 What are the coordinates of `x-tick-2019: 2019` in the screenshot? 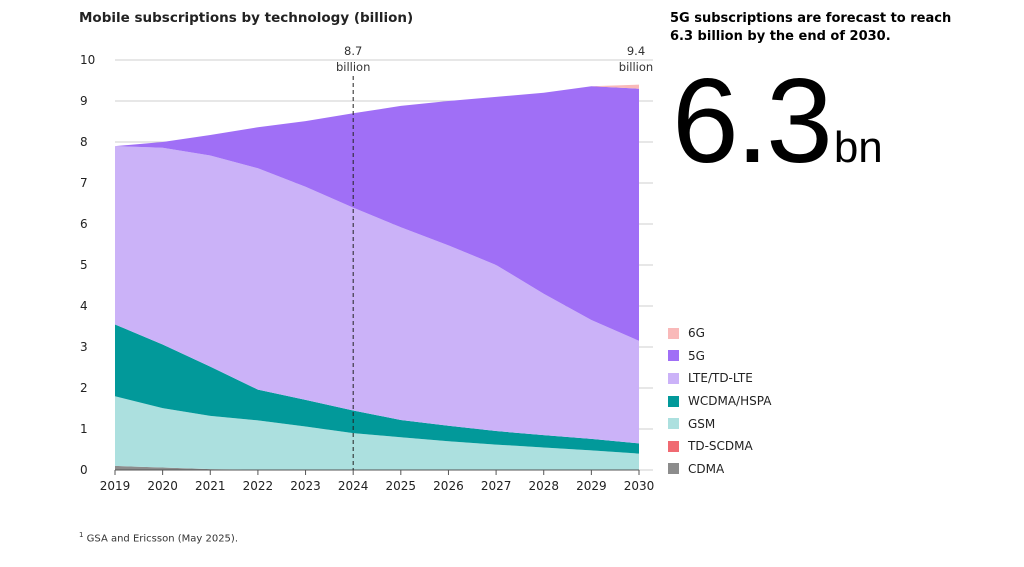 It's located at (115, 486).